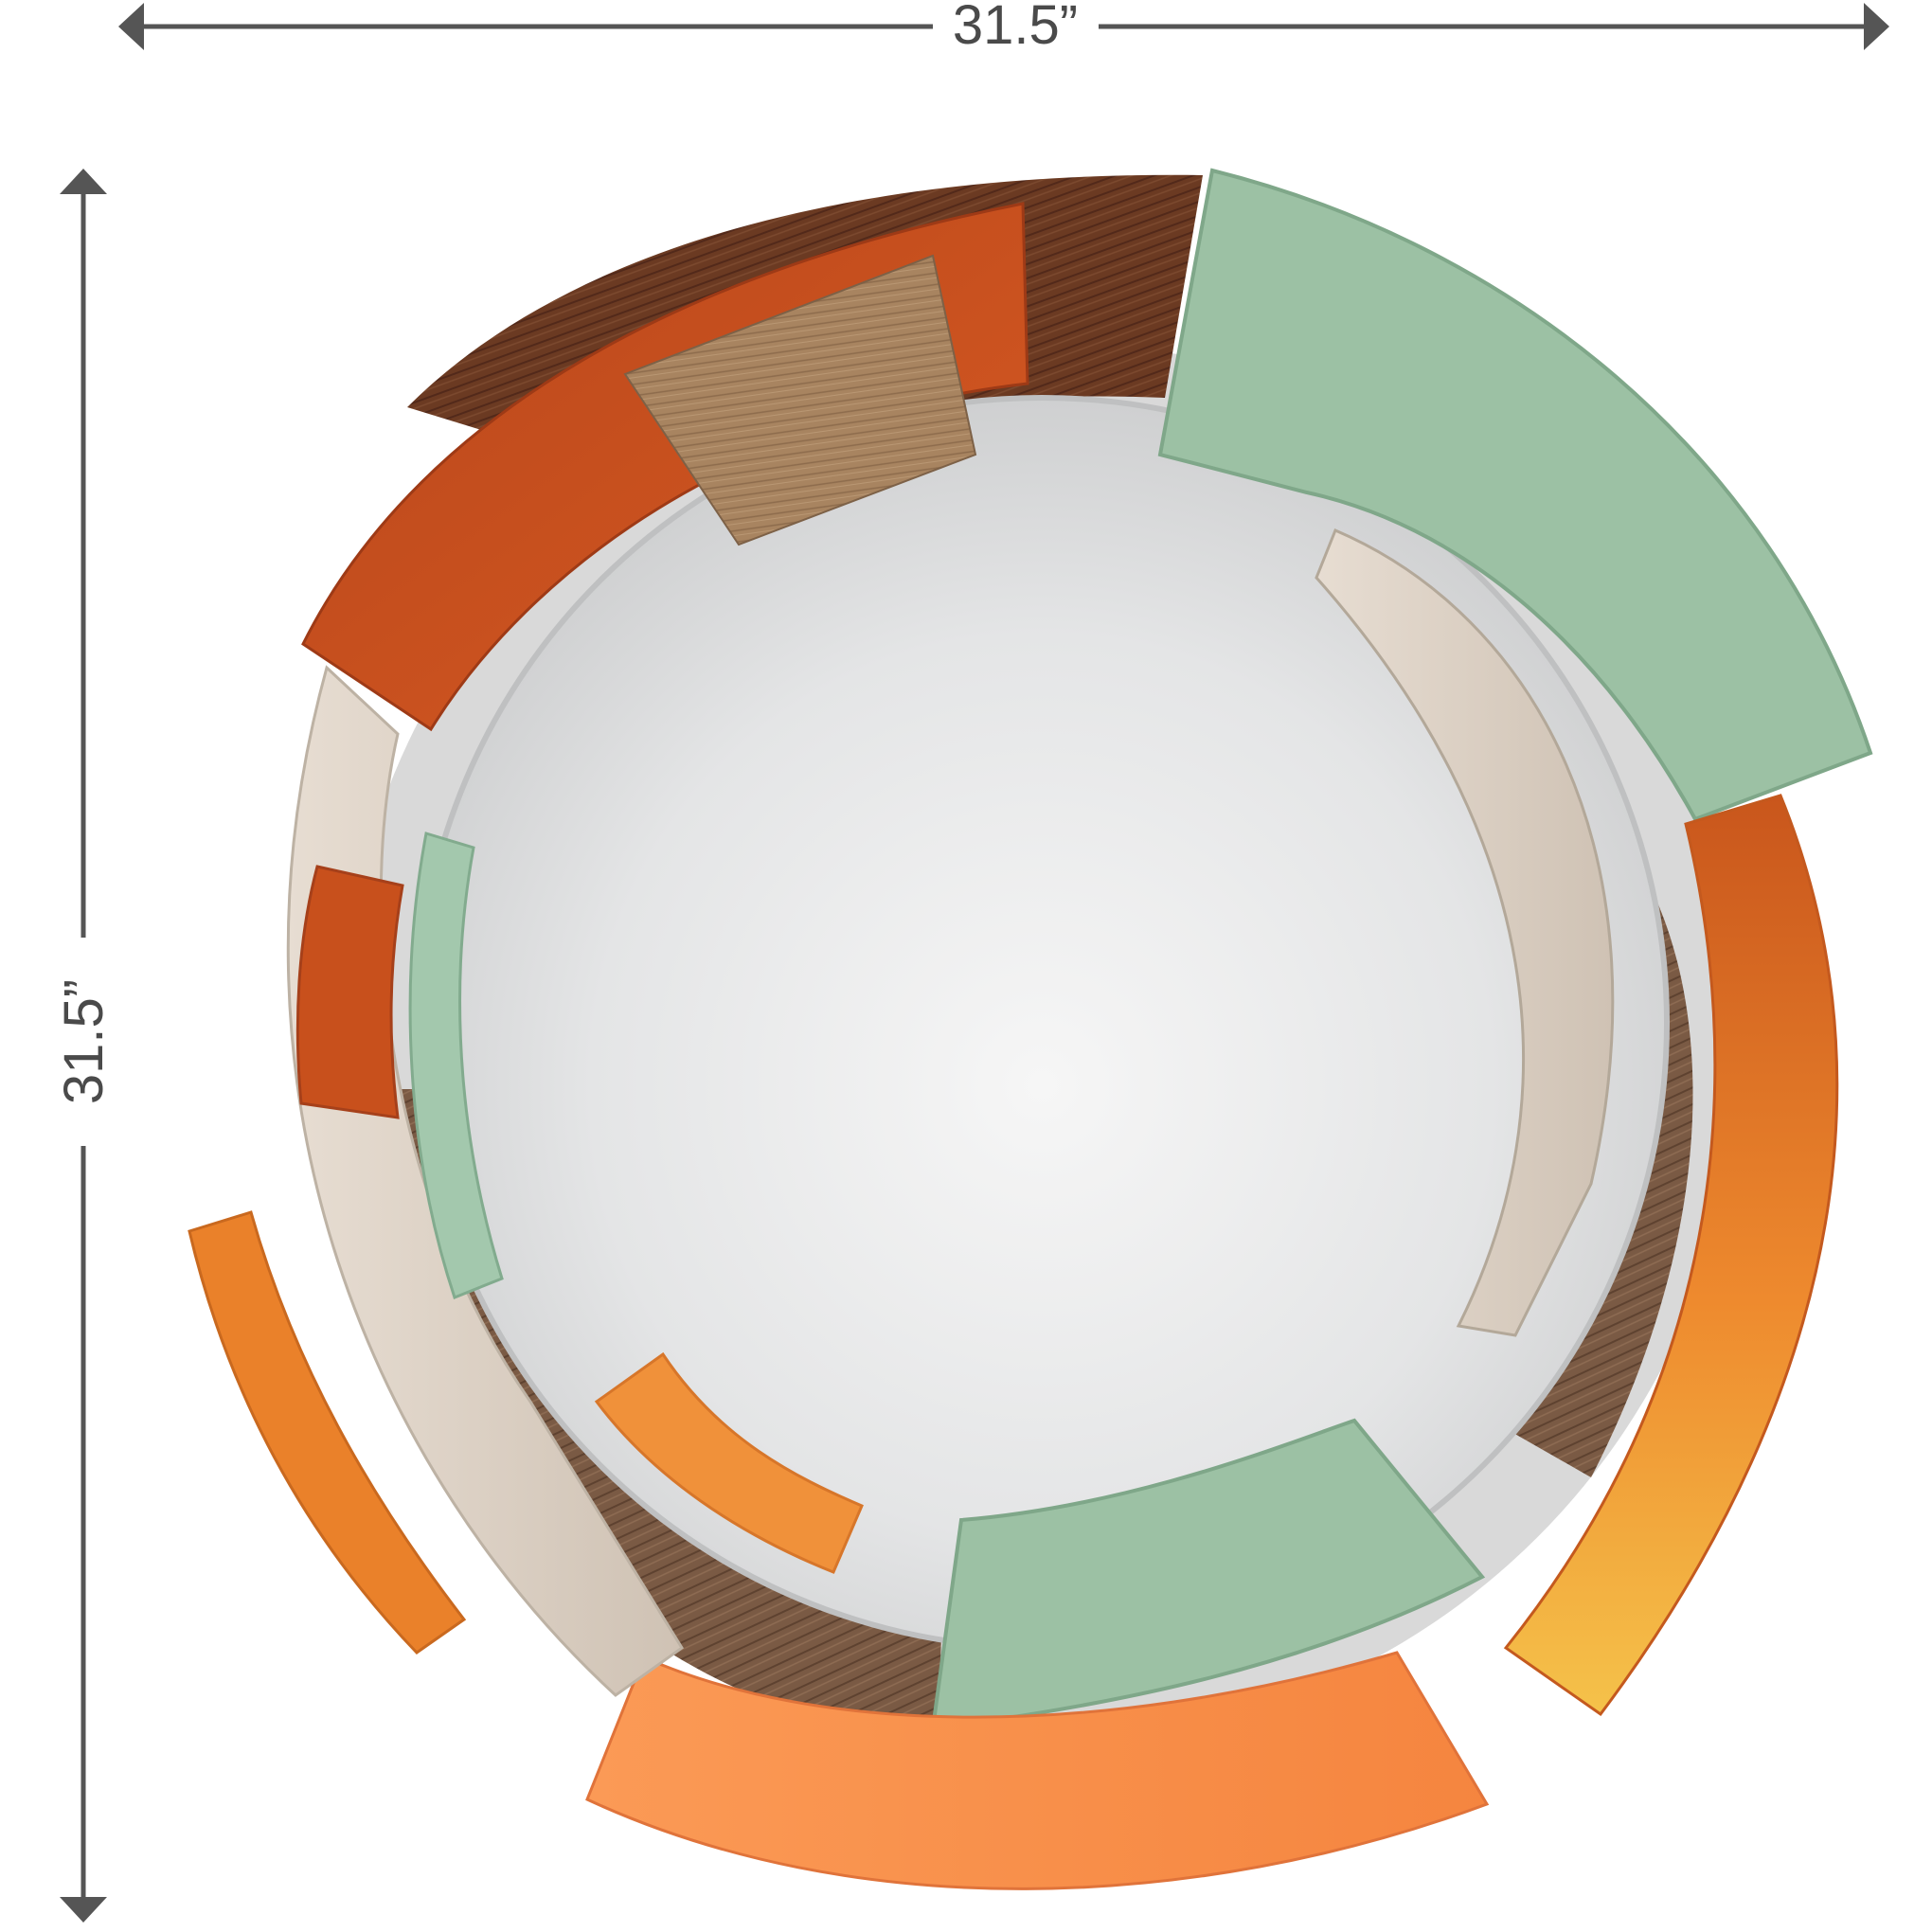  What do you see at coordinates (1015, 28) in the screenshot?
I see `width-label: 31.5”` at bounding box center [1015, 28].